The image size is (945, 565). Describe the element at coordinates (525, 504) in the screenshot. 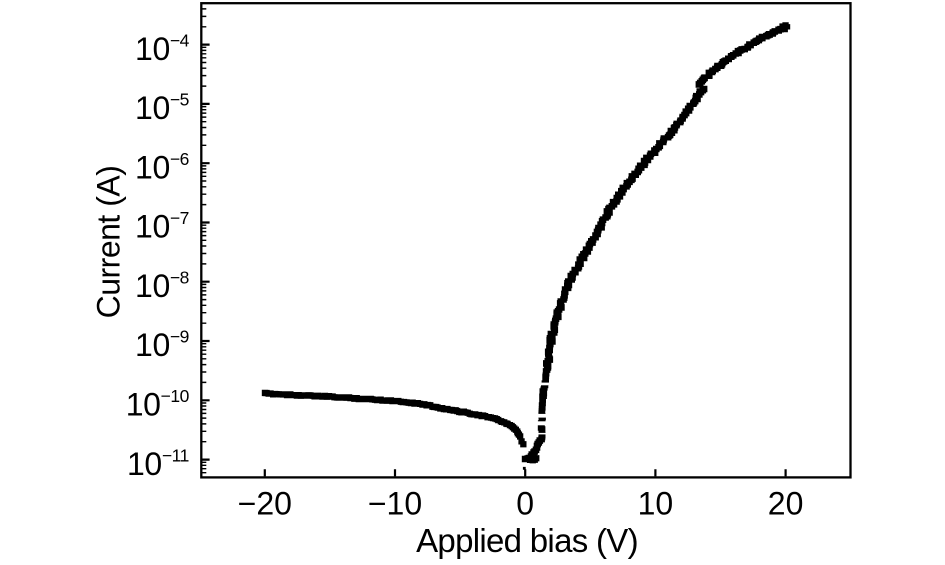

I see `svg-text: 0` at that location.